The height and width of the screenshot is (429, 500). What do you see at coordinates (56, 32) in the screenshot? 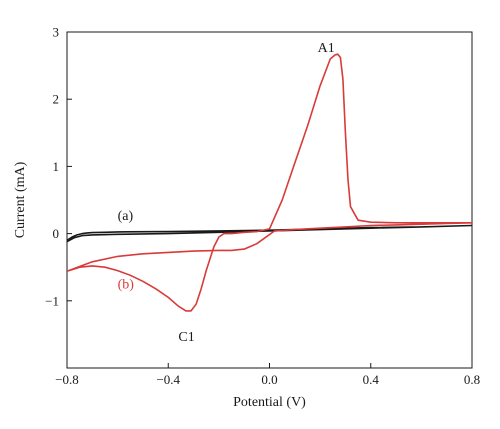
I see `y-tick-label: 3` at bounding box center [56, 32].